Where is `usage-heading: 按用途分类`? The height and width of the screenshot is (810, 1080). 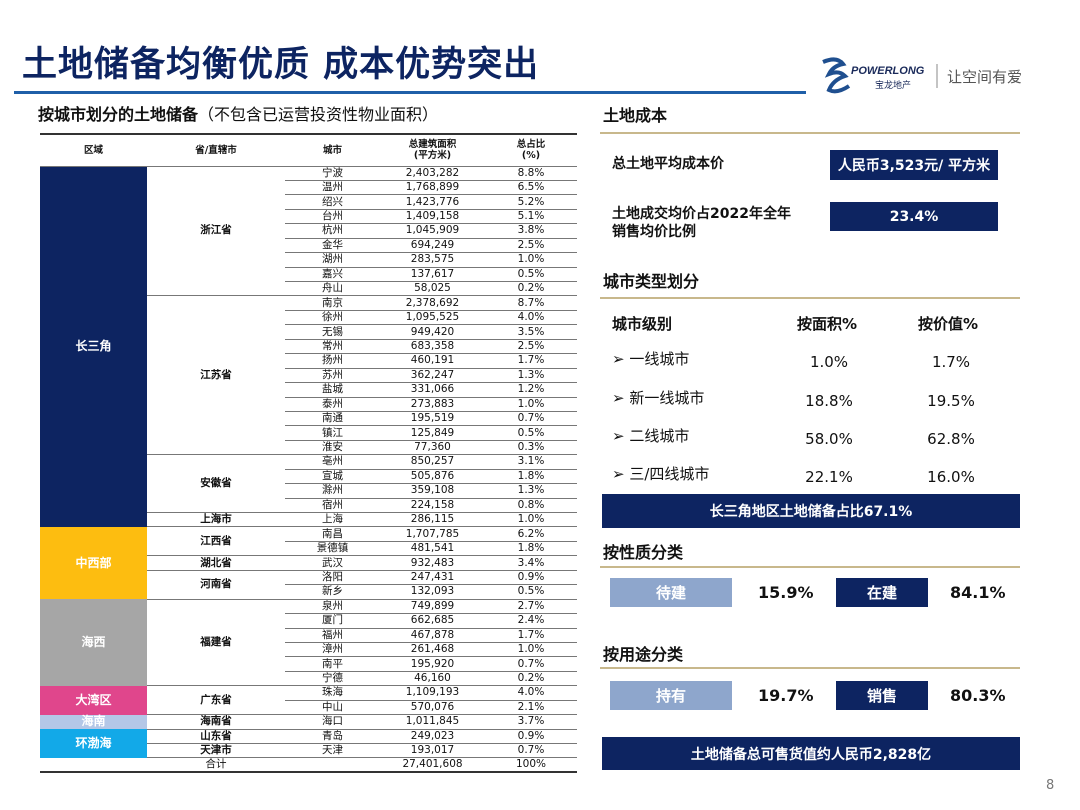 usage-heading: 按用途分类 is located at coordinates (643, 654).